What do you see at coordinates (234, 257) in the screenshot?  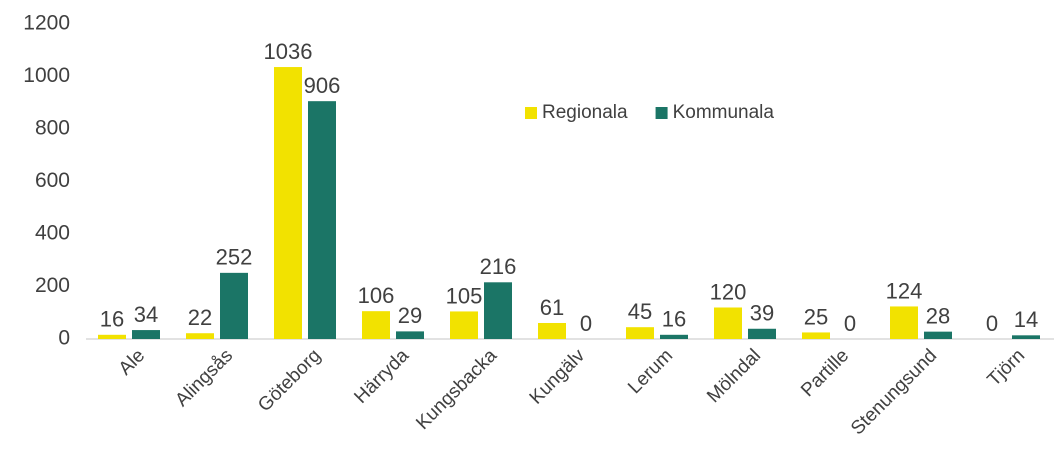 I see `value-label: 252` at bounding box center [234, 257].